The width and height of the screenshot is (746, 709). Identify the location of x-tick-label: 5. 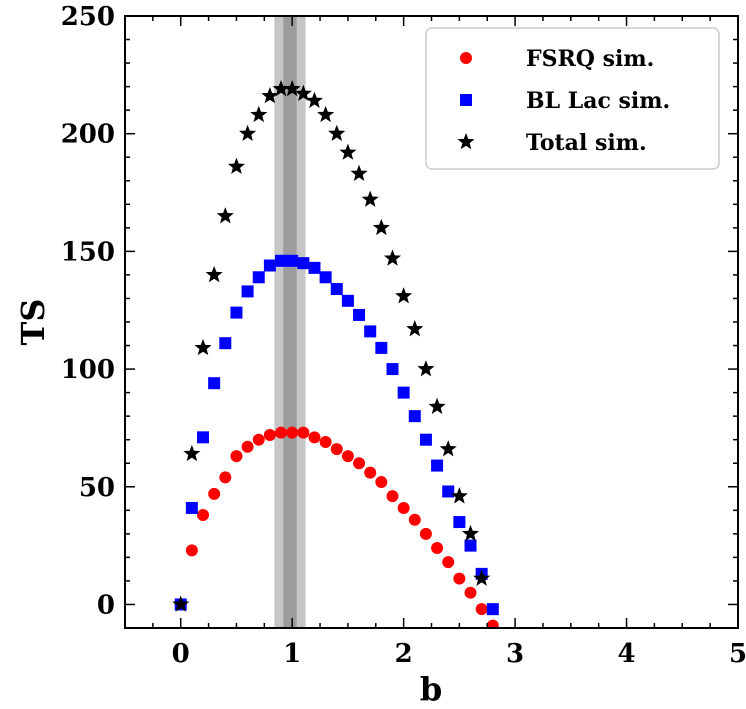
(737, 654).